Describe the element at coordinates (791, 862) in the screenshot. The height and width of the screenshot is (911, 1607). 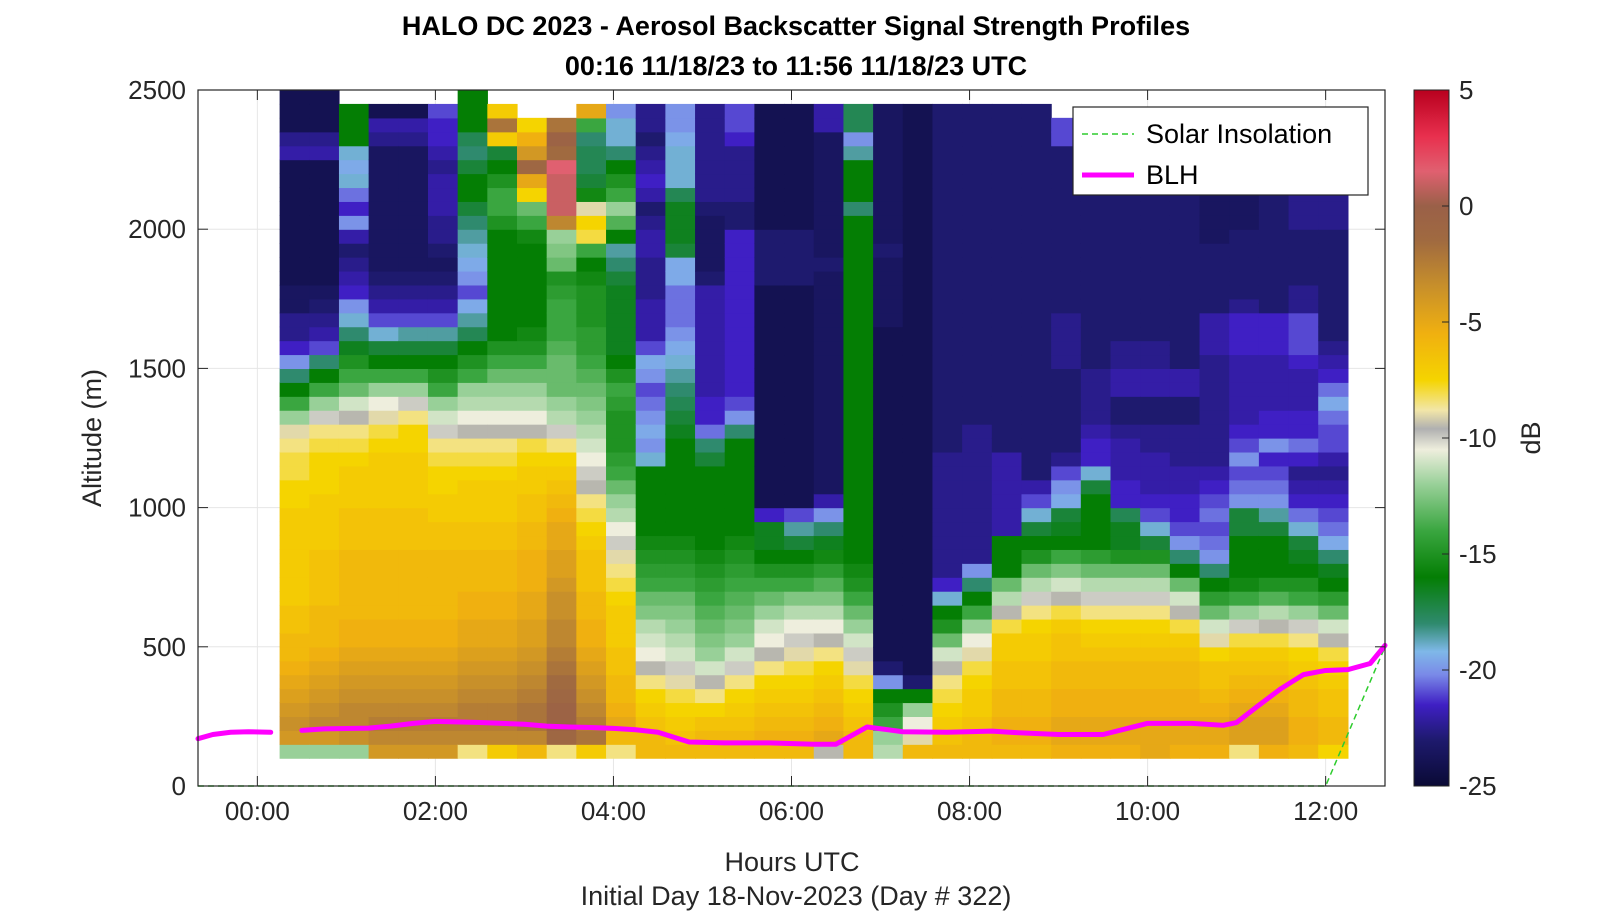
I see `x-axis-label: Hours UTC` at that location.